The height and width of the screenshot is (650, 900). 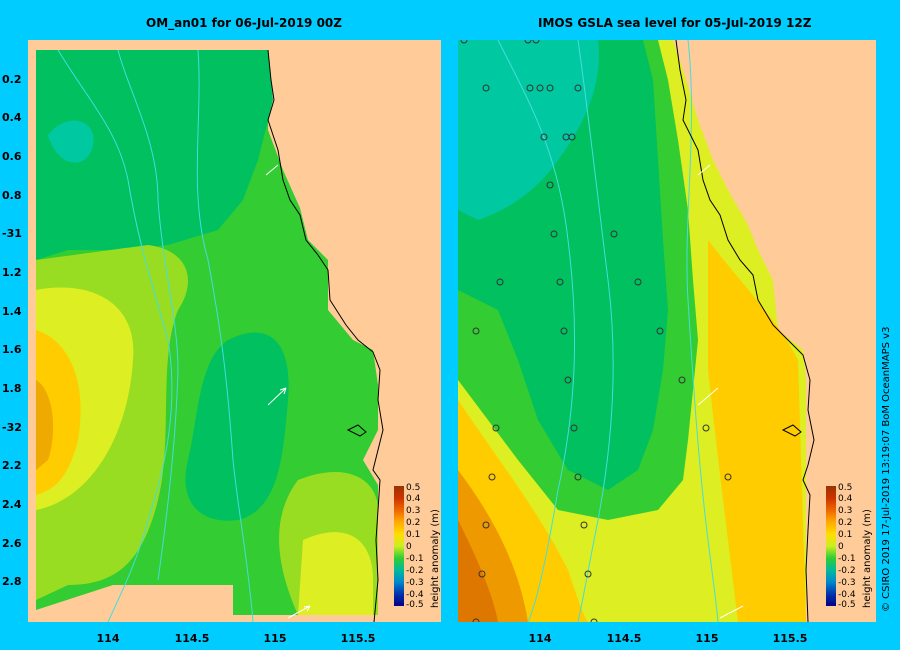 I want to click on colorbar-left, so click(x=399, y=546).